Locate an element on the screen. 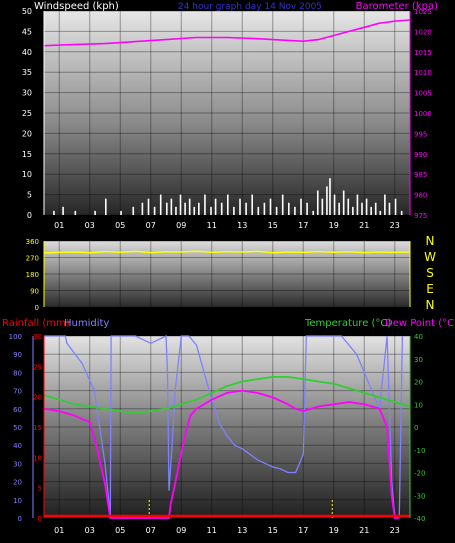 Image resolution: width=455 pixels, height=543 pixels. temperature-tick-label: 20 is located at coordinates (418, 383).